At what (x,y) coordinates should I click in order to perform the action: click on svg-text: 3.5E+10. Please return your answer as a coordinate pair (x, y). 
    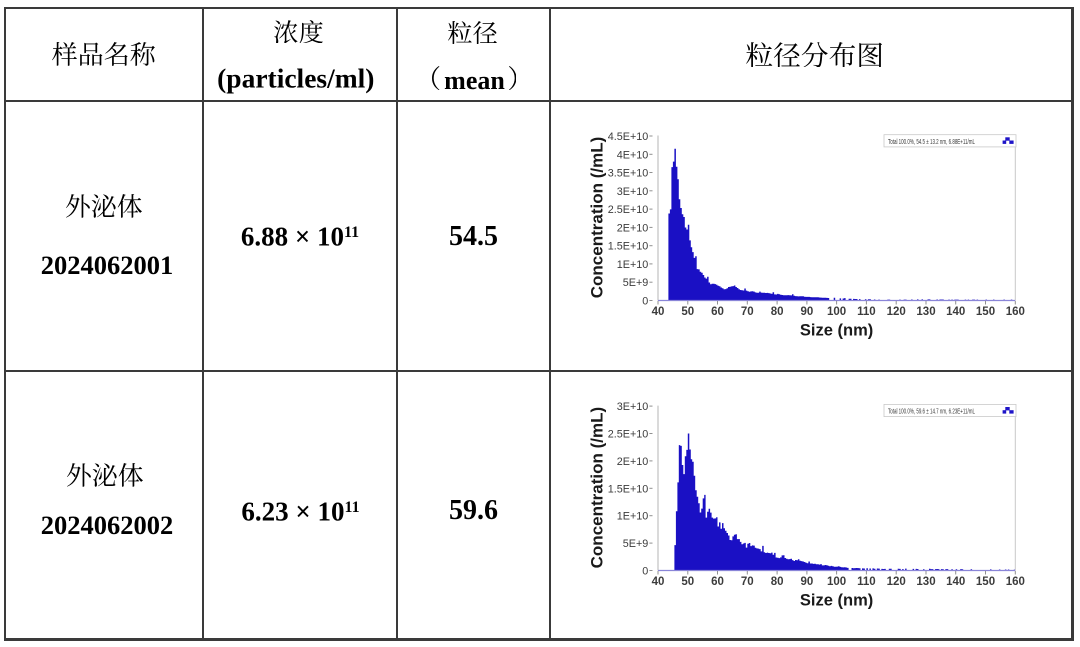
    Looking at the image, I should click on (628, 174).